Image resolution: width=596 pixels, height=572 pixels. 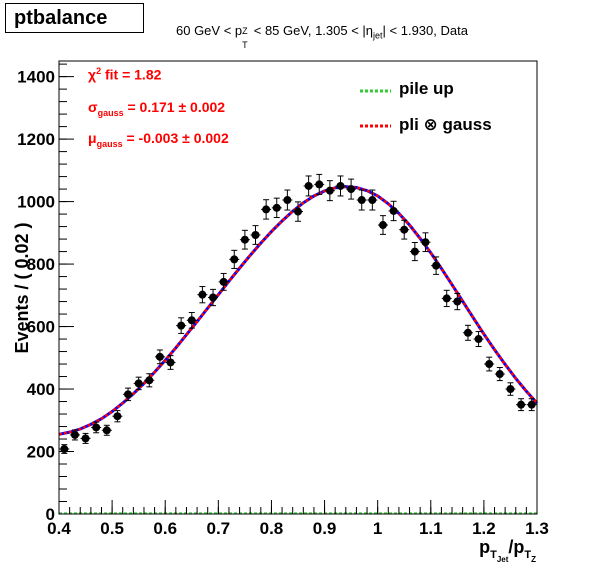 What do you see at coordinates (219, 528) in the screenshot?
I see `x-tick-label: 0.7` at bounding box center [219, 528].